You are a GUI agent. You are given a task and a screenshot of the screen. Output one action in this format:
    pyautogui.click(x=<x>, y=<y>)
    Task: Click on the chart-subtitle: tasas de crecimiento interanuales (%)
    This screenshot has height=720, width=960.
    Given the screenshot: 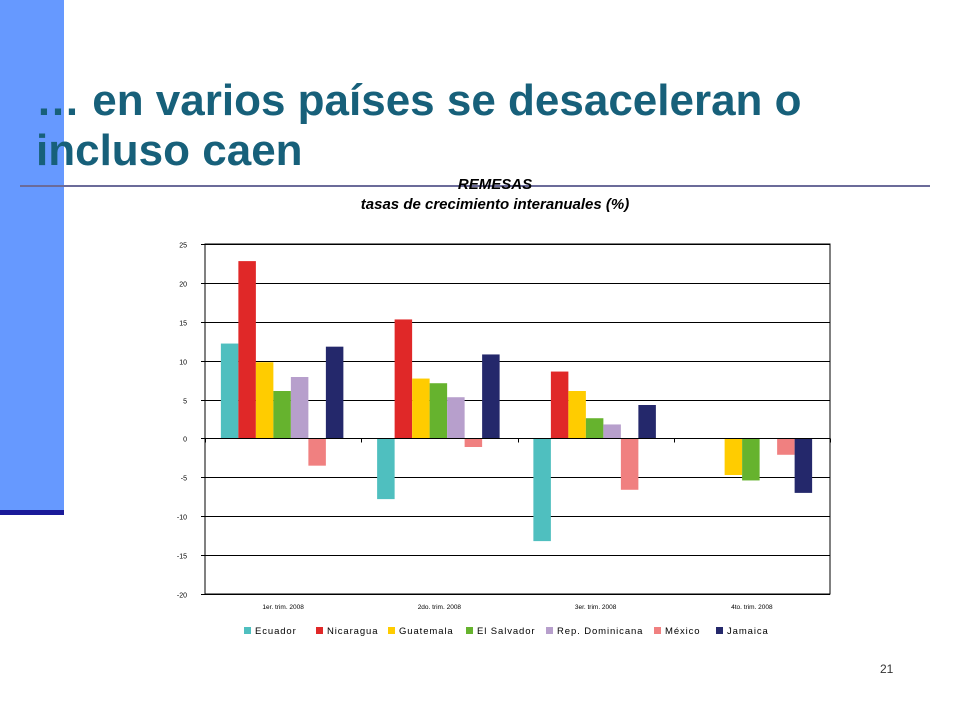 What is the action you would take?
    pyautogui.click(x=495, y=204)
    